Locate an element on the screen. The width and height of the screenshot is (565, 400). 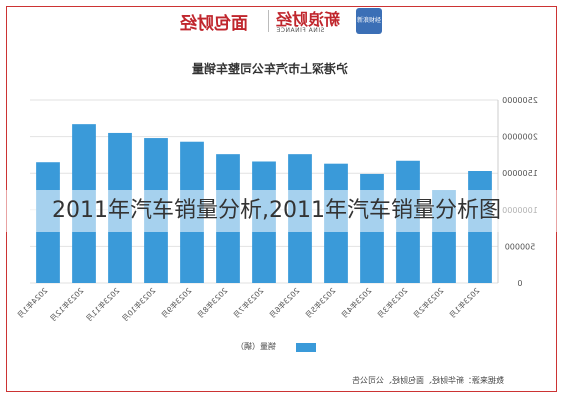
x-tick-label-group: 2023年4月 is located at coordinates (356, 302).